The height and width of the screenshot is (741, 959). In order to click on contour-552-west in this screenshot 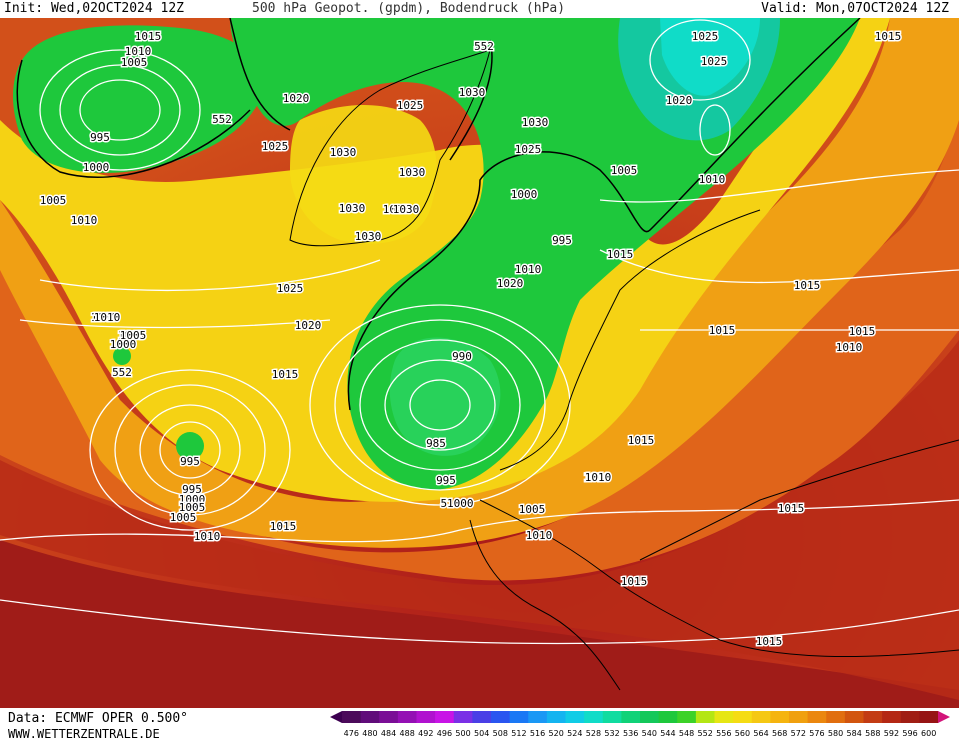, I will do `click(133, 119)`.